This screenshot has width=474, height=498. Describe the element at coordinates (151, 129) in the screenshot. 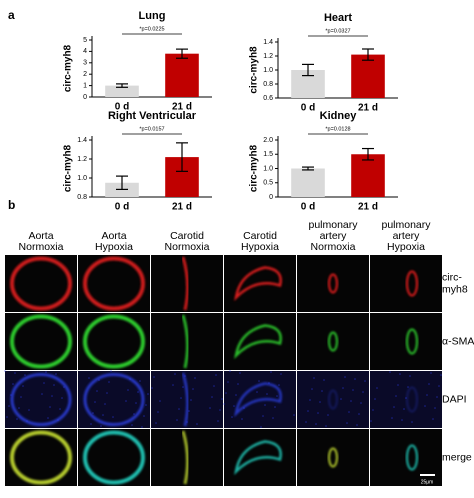

I see `p-value: *p=0.0157` at that location.